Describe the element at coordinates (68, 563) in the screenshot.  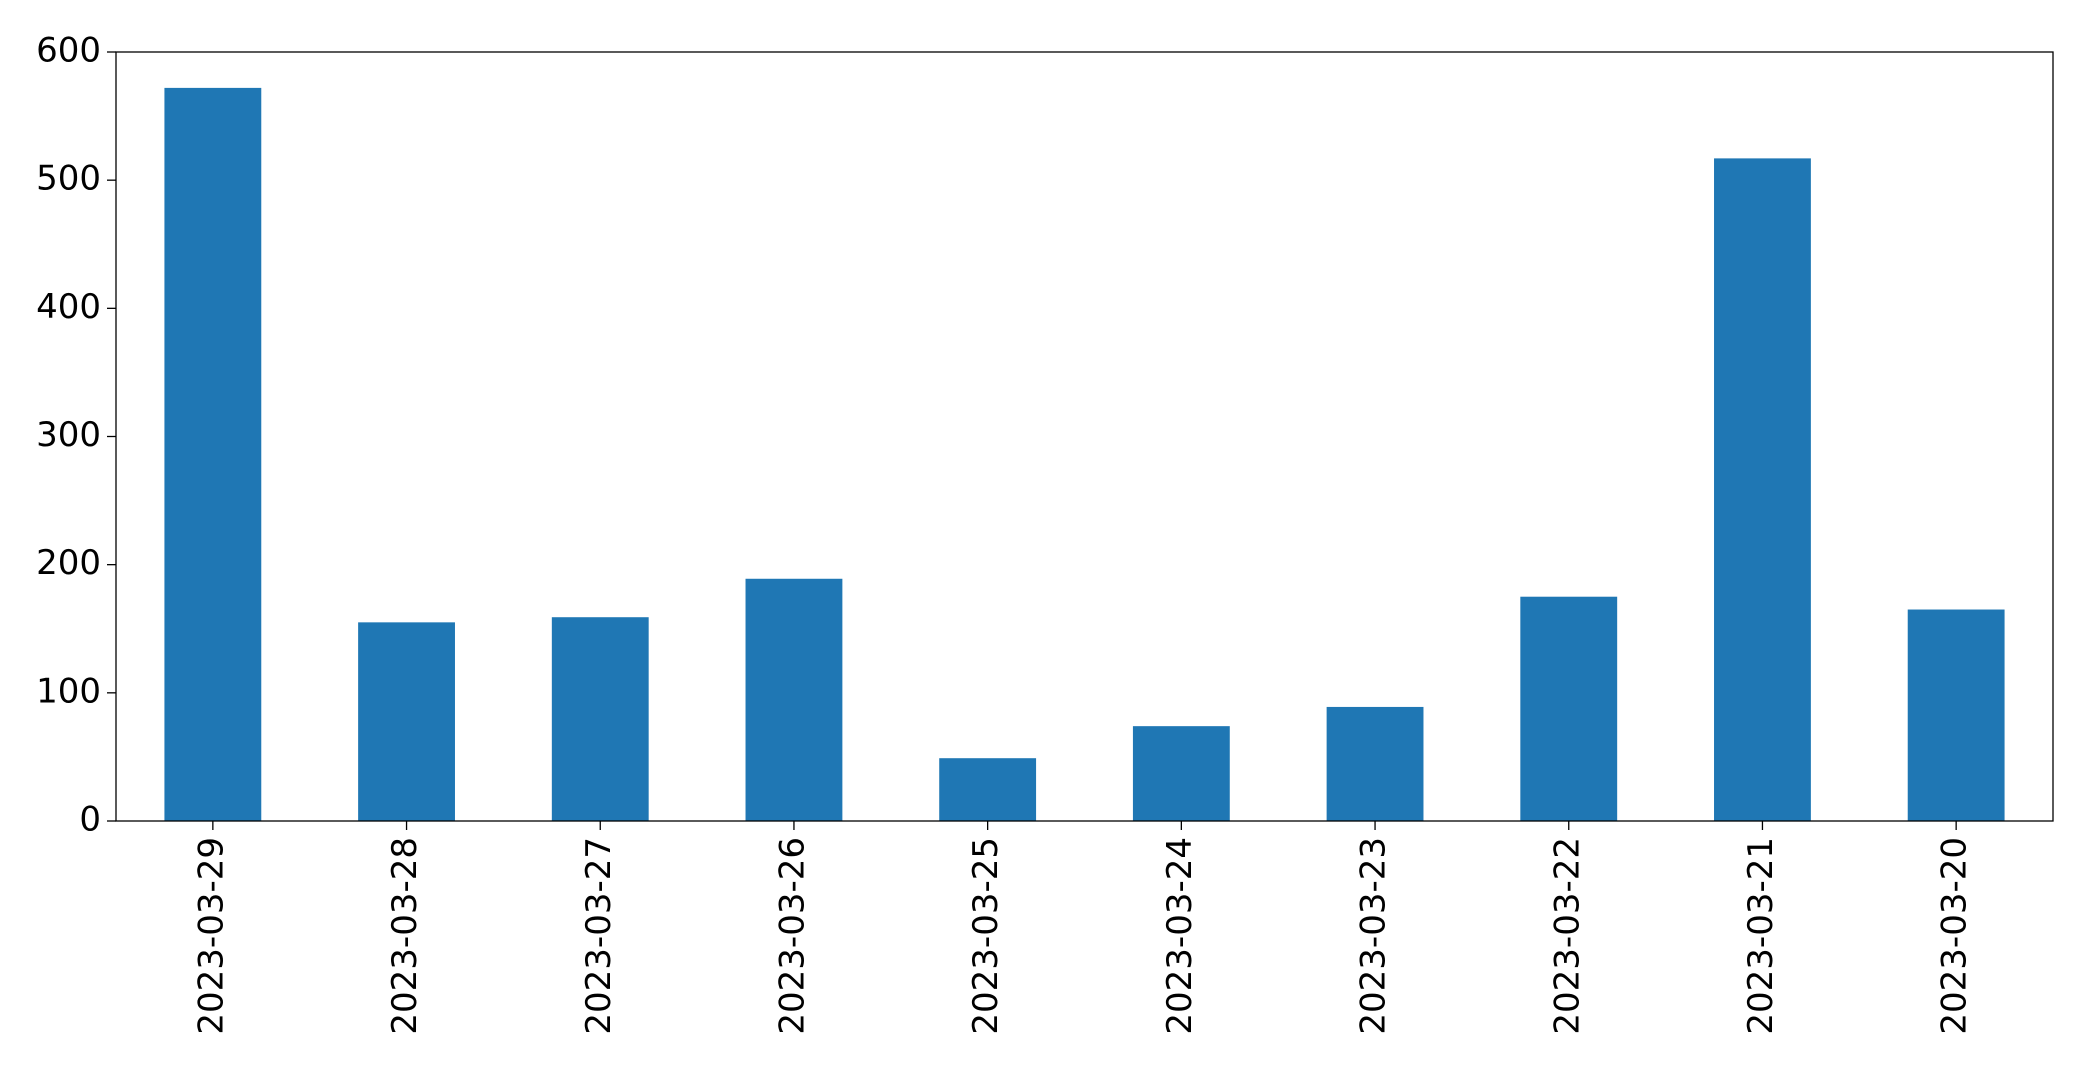
I see `y-tick-label: 200` at that location.